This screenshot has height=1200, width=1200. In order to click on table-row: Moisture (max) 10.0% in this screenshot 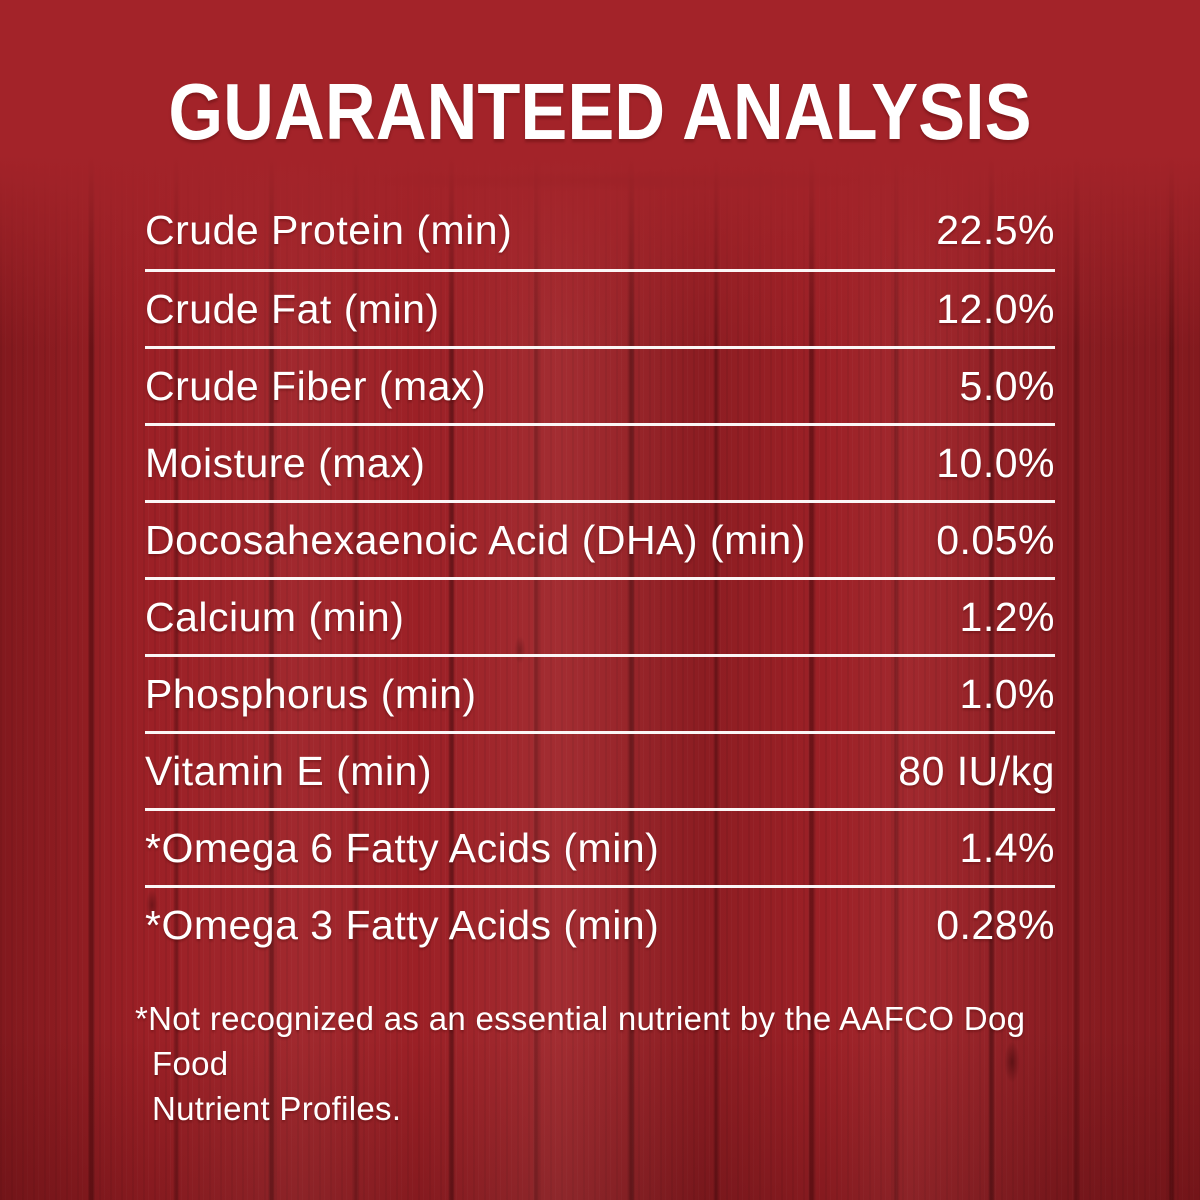, I will do `click(600, 461)`.